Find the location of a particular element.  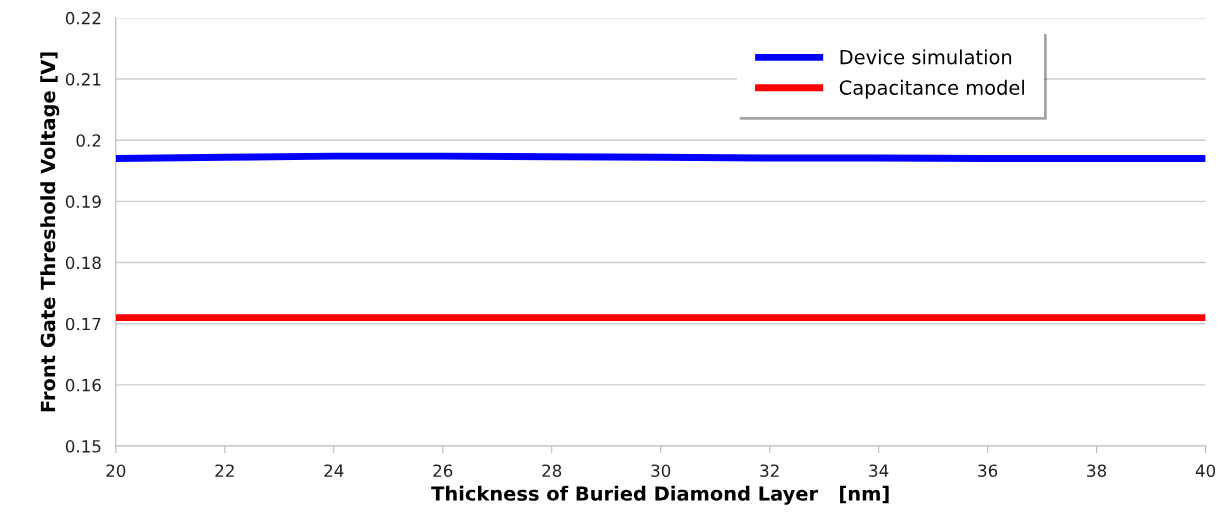

x-tick-label: 38 is located at coordinates (1097, 470).